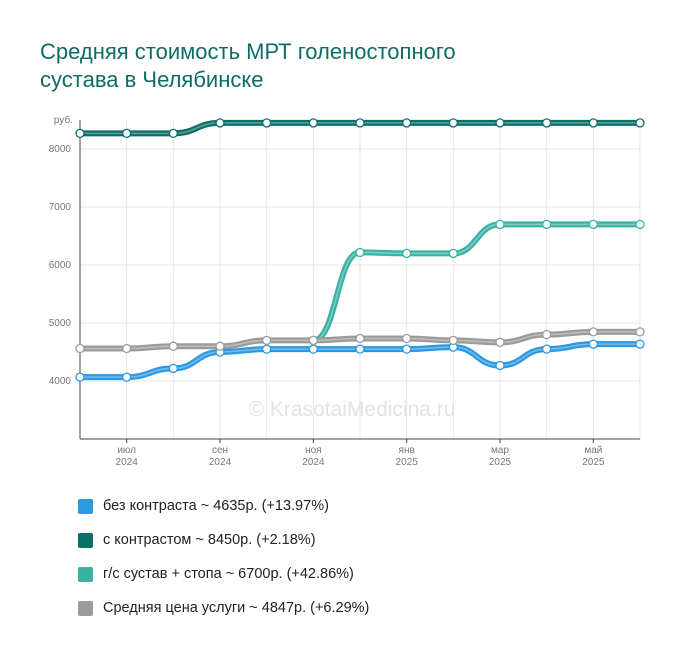  I want to click on chart-title-line-2: сустава в Челябинске, so click(152, 79).